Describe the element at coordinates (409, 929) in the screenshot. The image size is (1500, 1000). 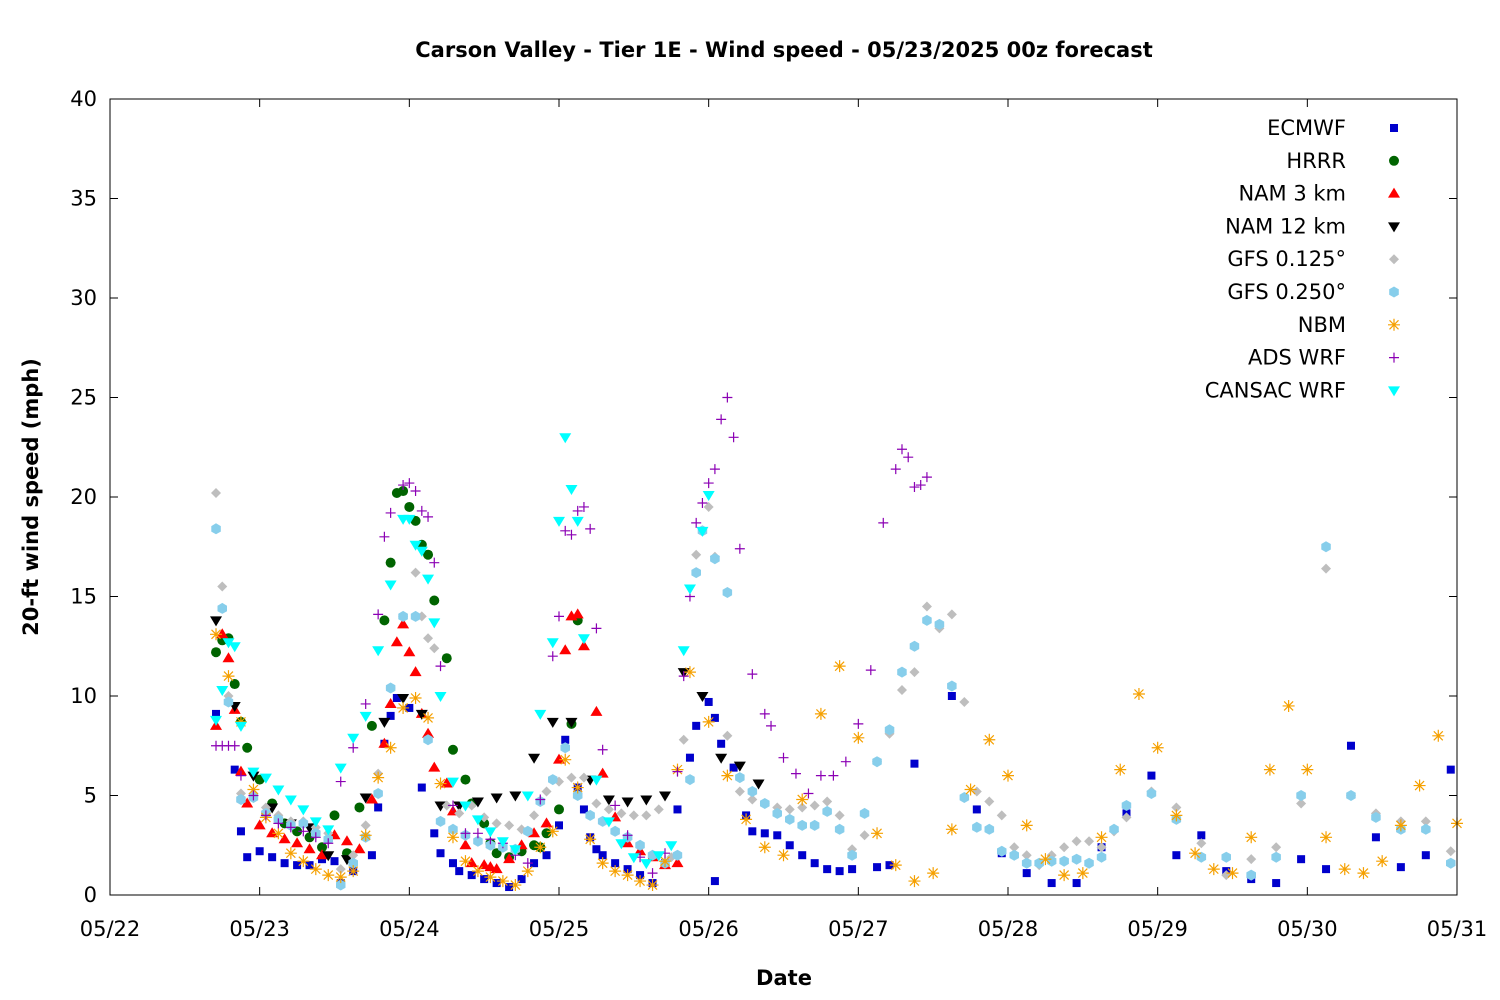
I see `x-tick-label: 05/24` at that location.